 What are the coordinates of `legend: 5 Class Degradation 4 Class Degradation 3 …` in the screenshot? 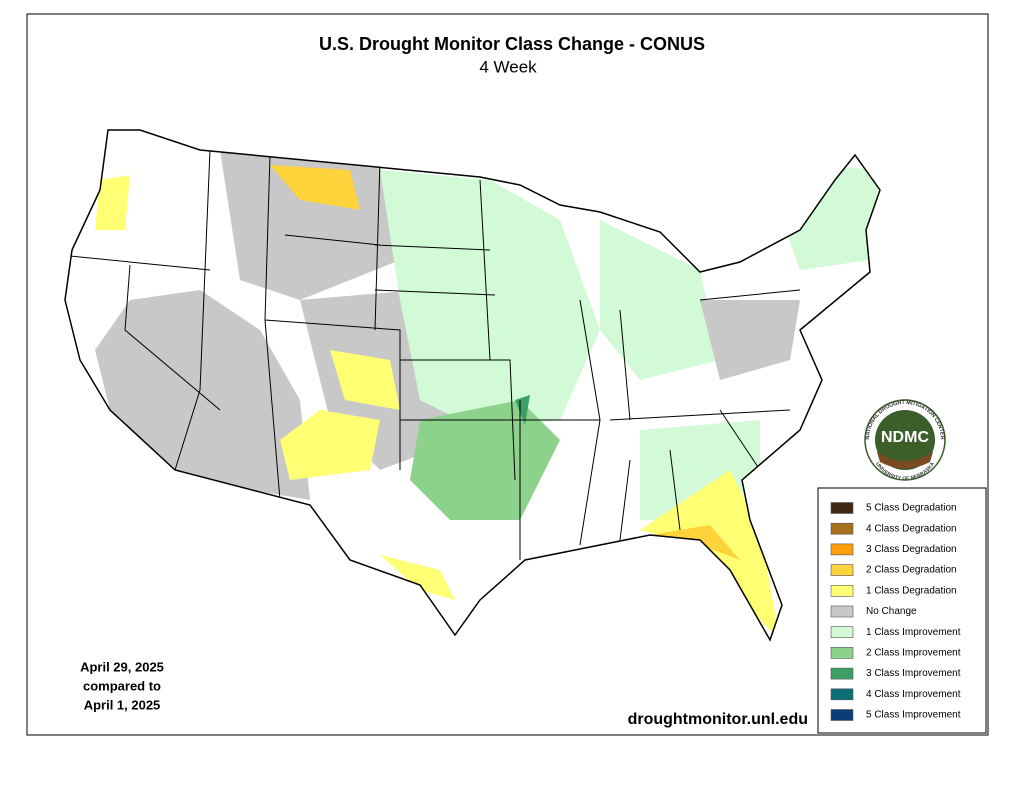 It's located at (895, 611).